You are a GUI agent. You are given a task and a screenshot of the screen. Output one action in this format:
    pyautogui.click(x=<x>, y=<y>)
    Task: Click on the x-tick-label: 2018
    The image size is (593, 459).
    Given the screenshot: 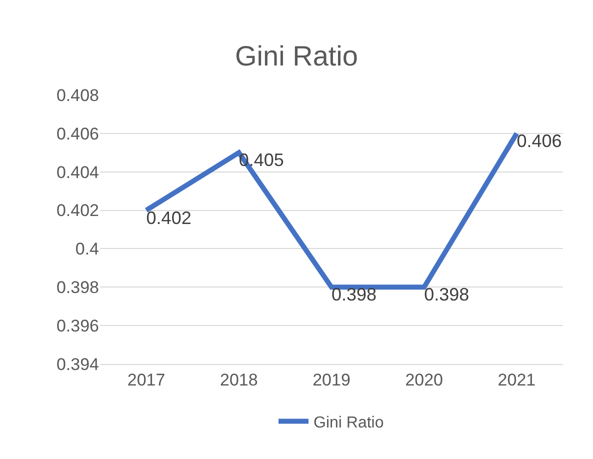 What is the action you would take?
    pyautogui.click(x=239, y=380)
    